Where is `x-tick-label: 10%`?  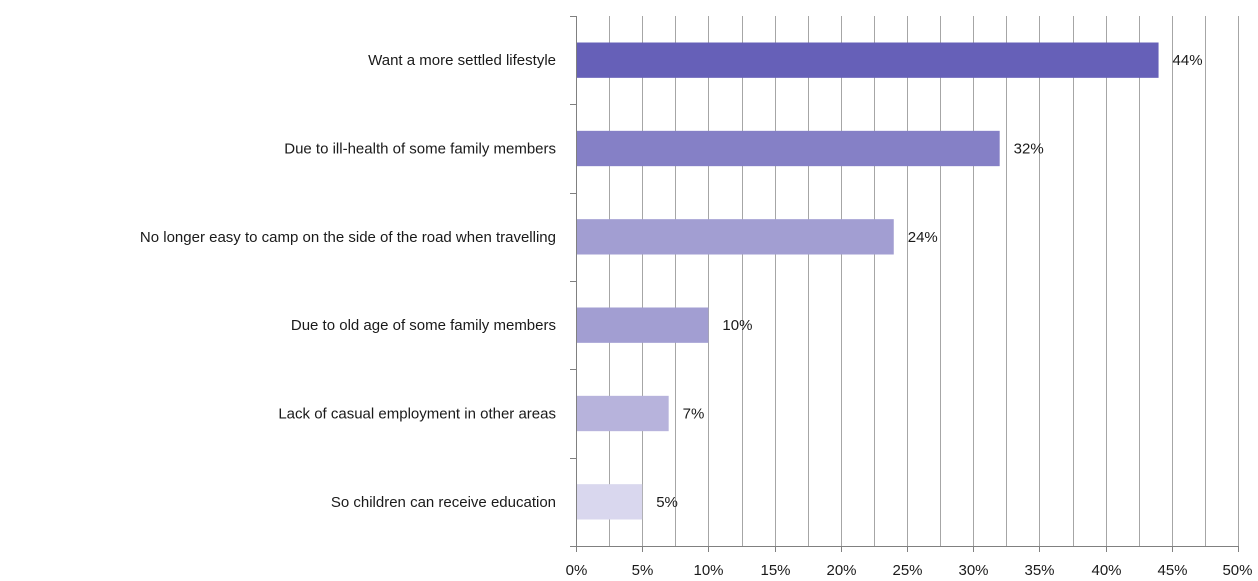 x-tick-label: 10% is located at coordinates (708, 570).